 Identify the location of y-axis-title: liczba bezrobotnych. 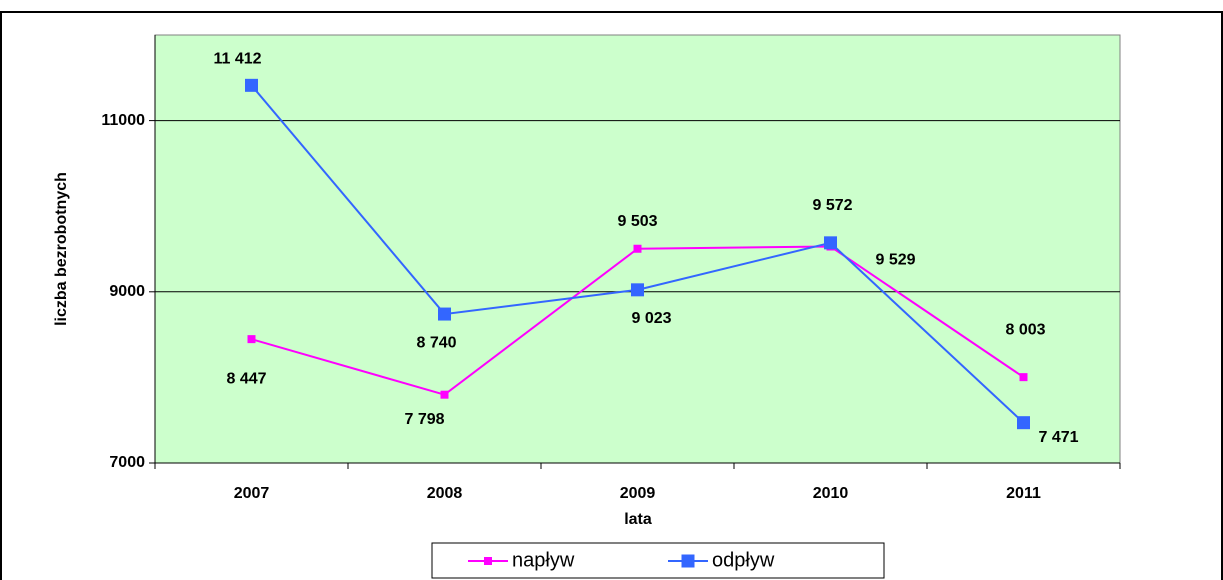
(61, 249).